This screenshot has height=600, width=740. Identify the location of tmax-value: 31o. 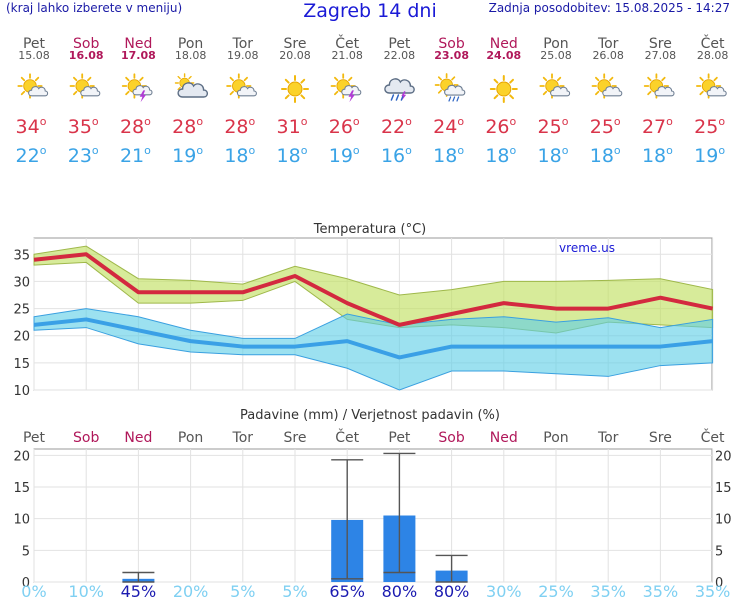
(292, 126).